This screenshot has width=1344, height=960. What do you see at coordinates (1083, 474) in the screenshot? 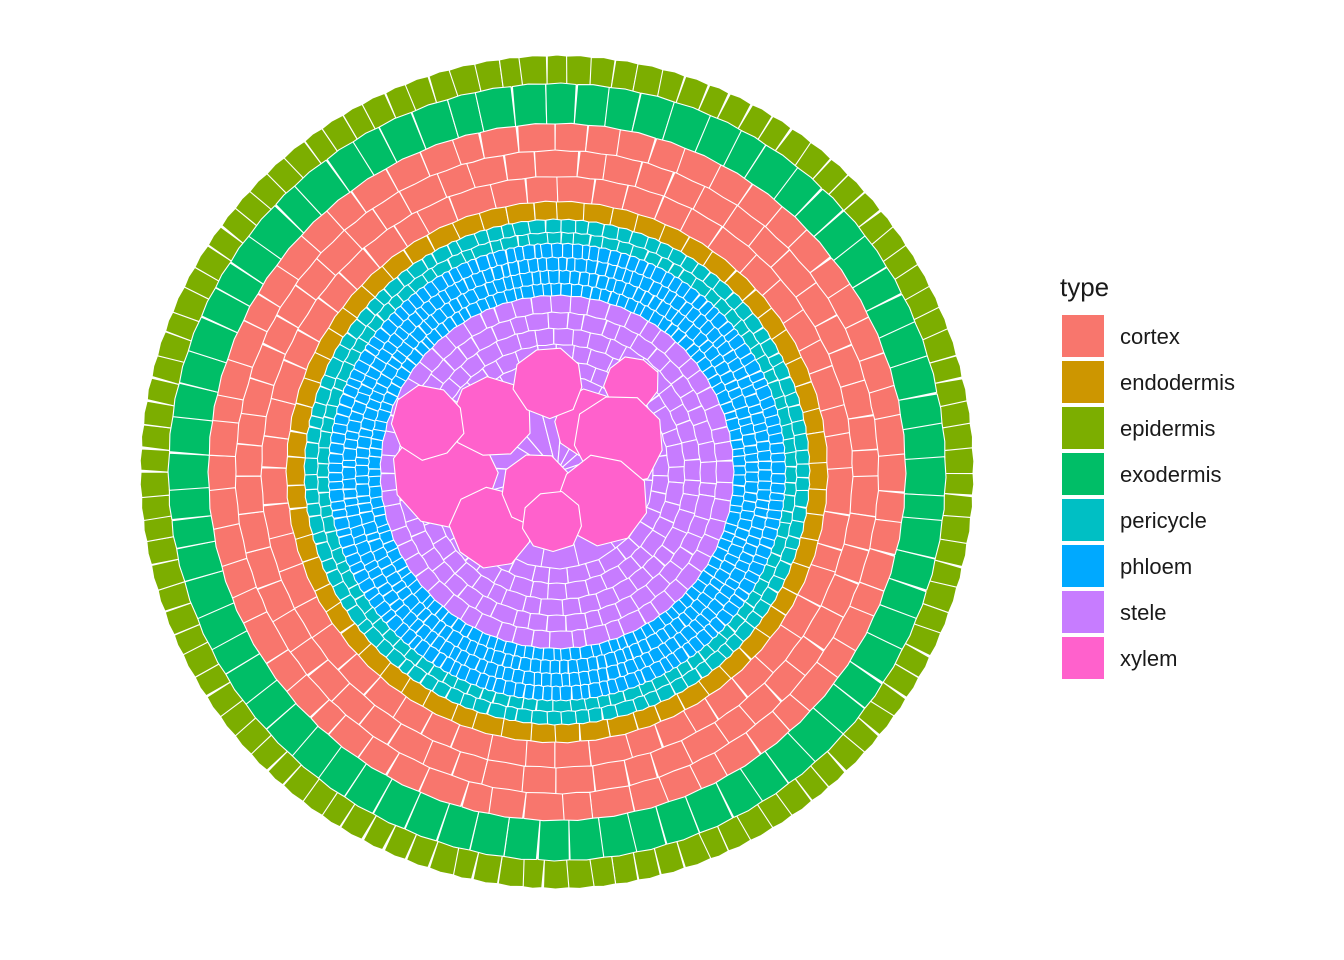
I see `legend-swatch-exodermis` at bounding box center [1083, 474].